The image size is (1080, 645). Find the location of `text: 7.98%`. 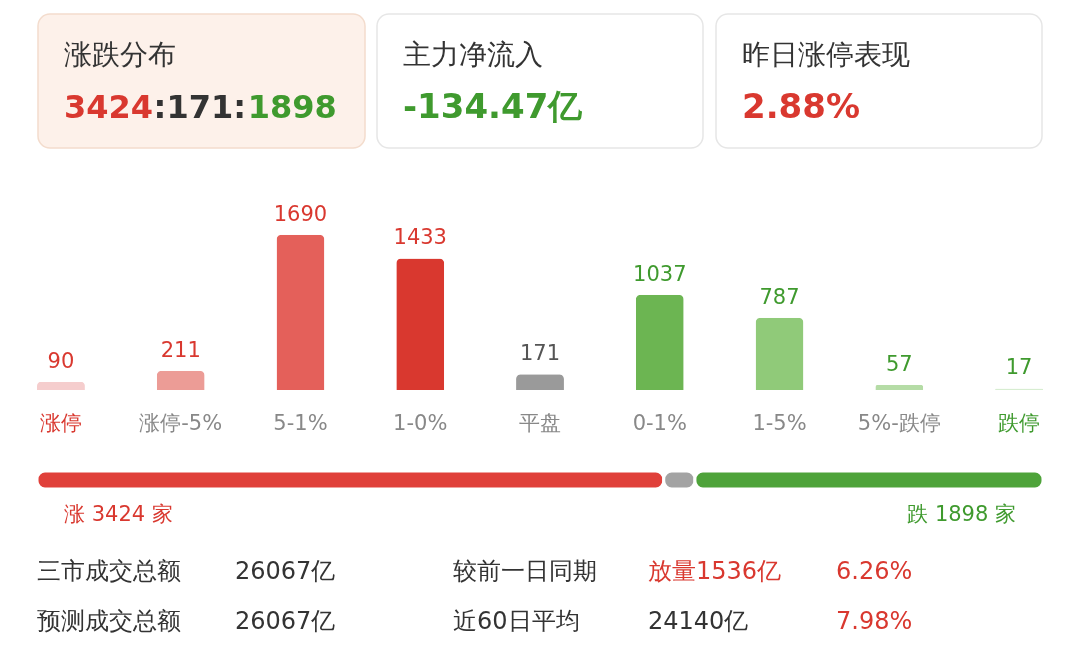

text: 7.98% is located at coordinates (874, 621).